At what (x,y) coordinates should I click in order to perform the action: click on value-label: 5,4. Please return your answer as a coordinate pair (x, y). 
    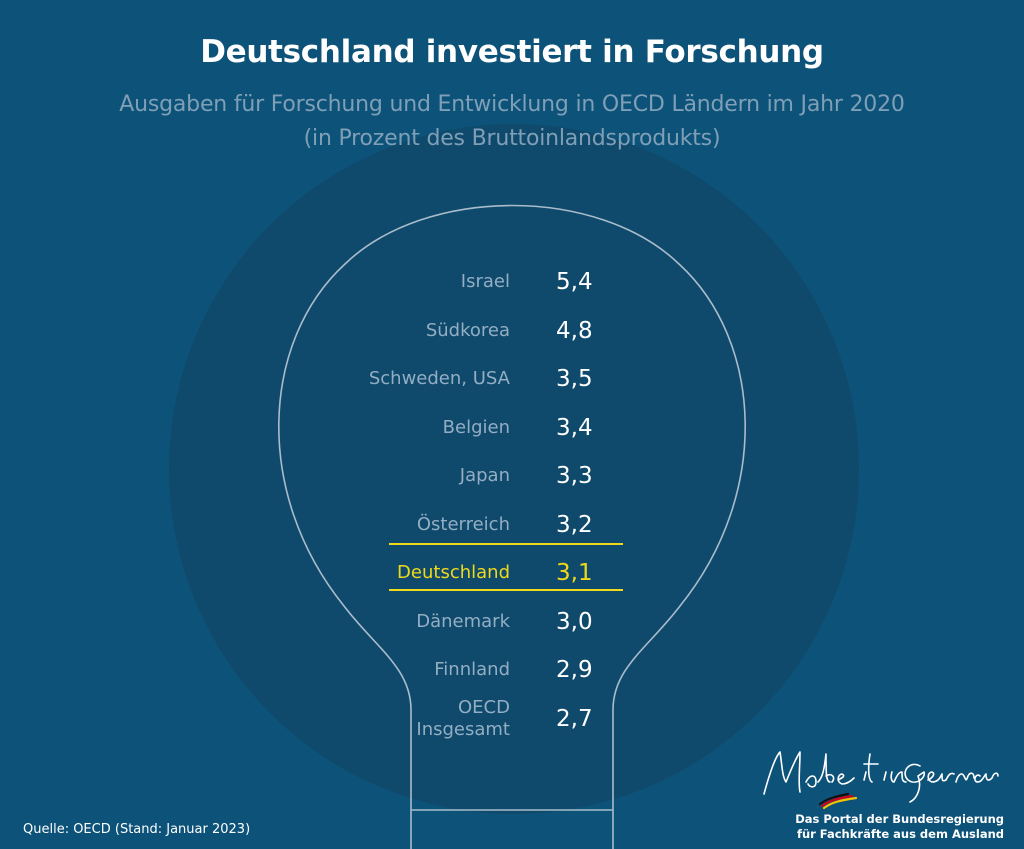
    Looking at the image, I should click on (574, 282).